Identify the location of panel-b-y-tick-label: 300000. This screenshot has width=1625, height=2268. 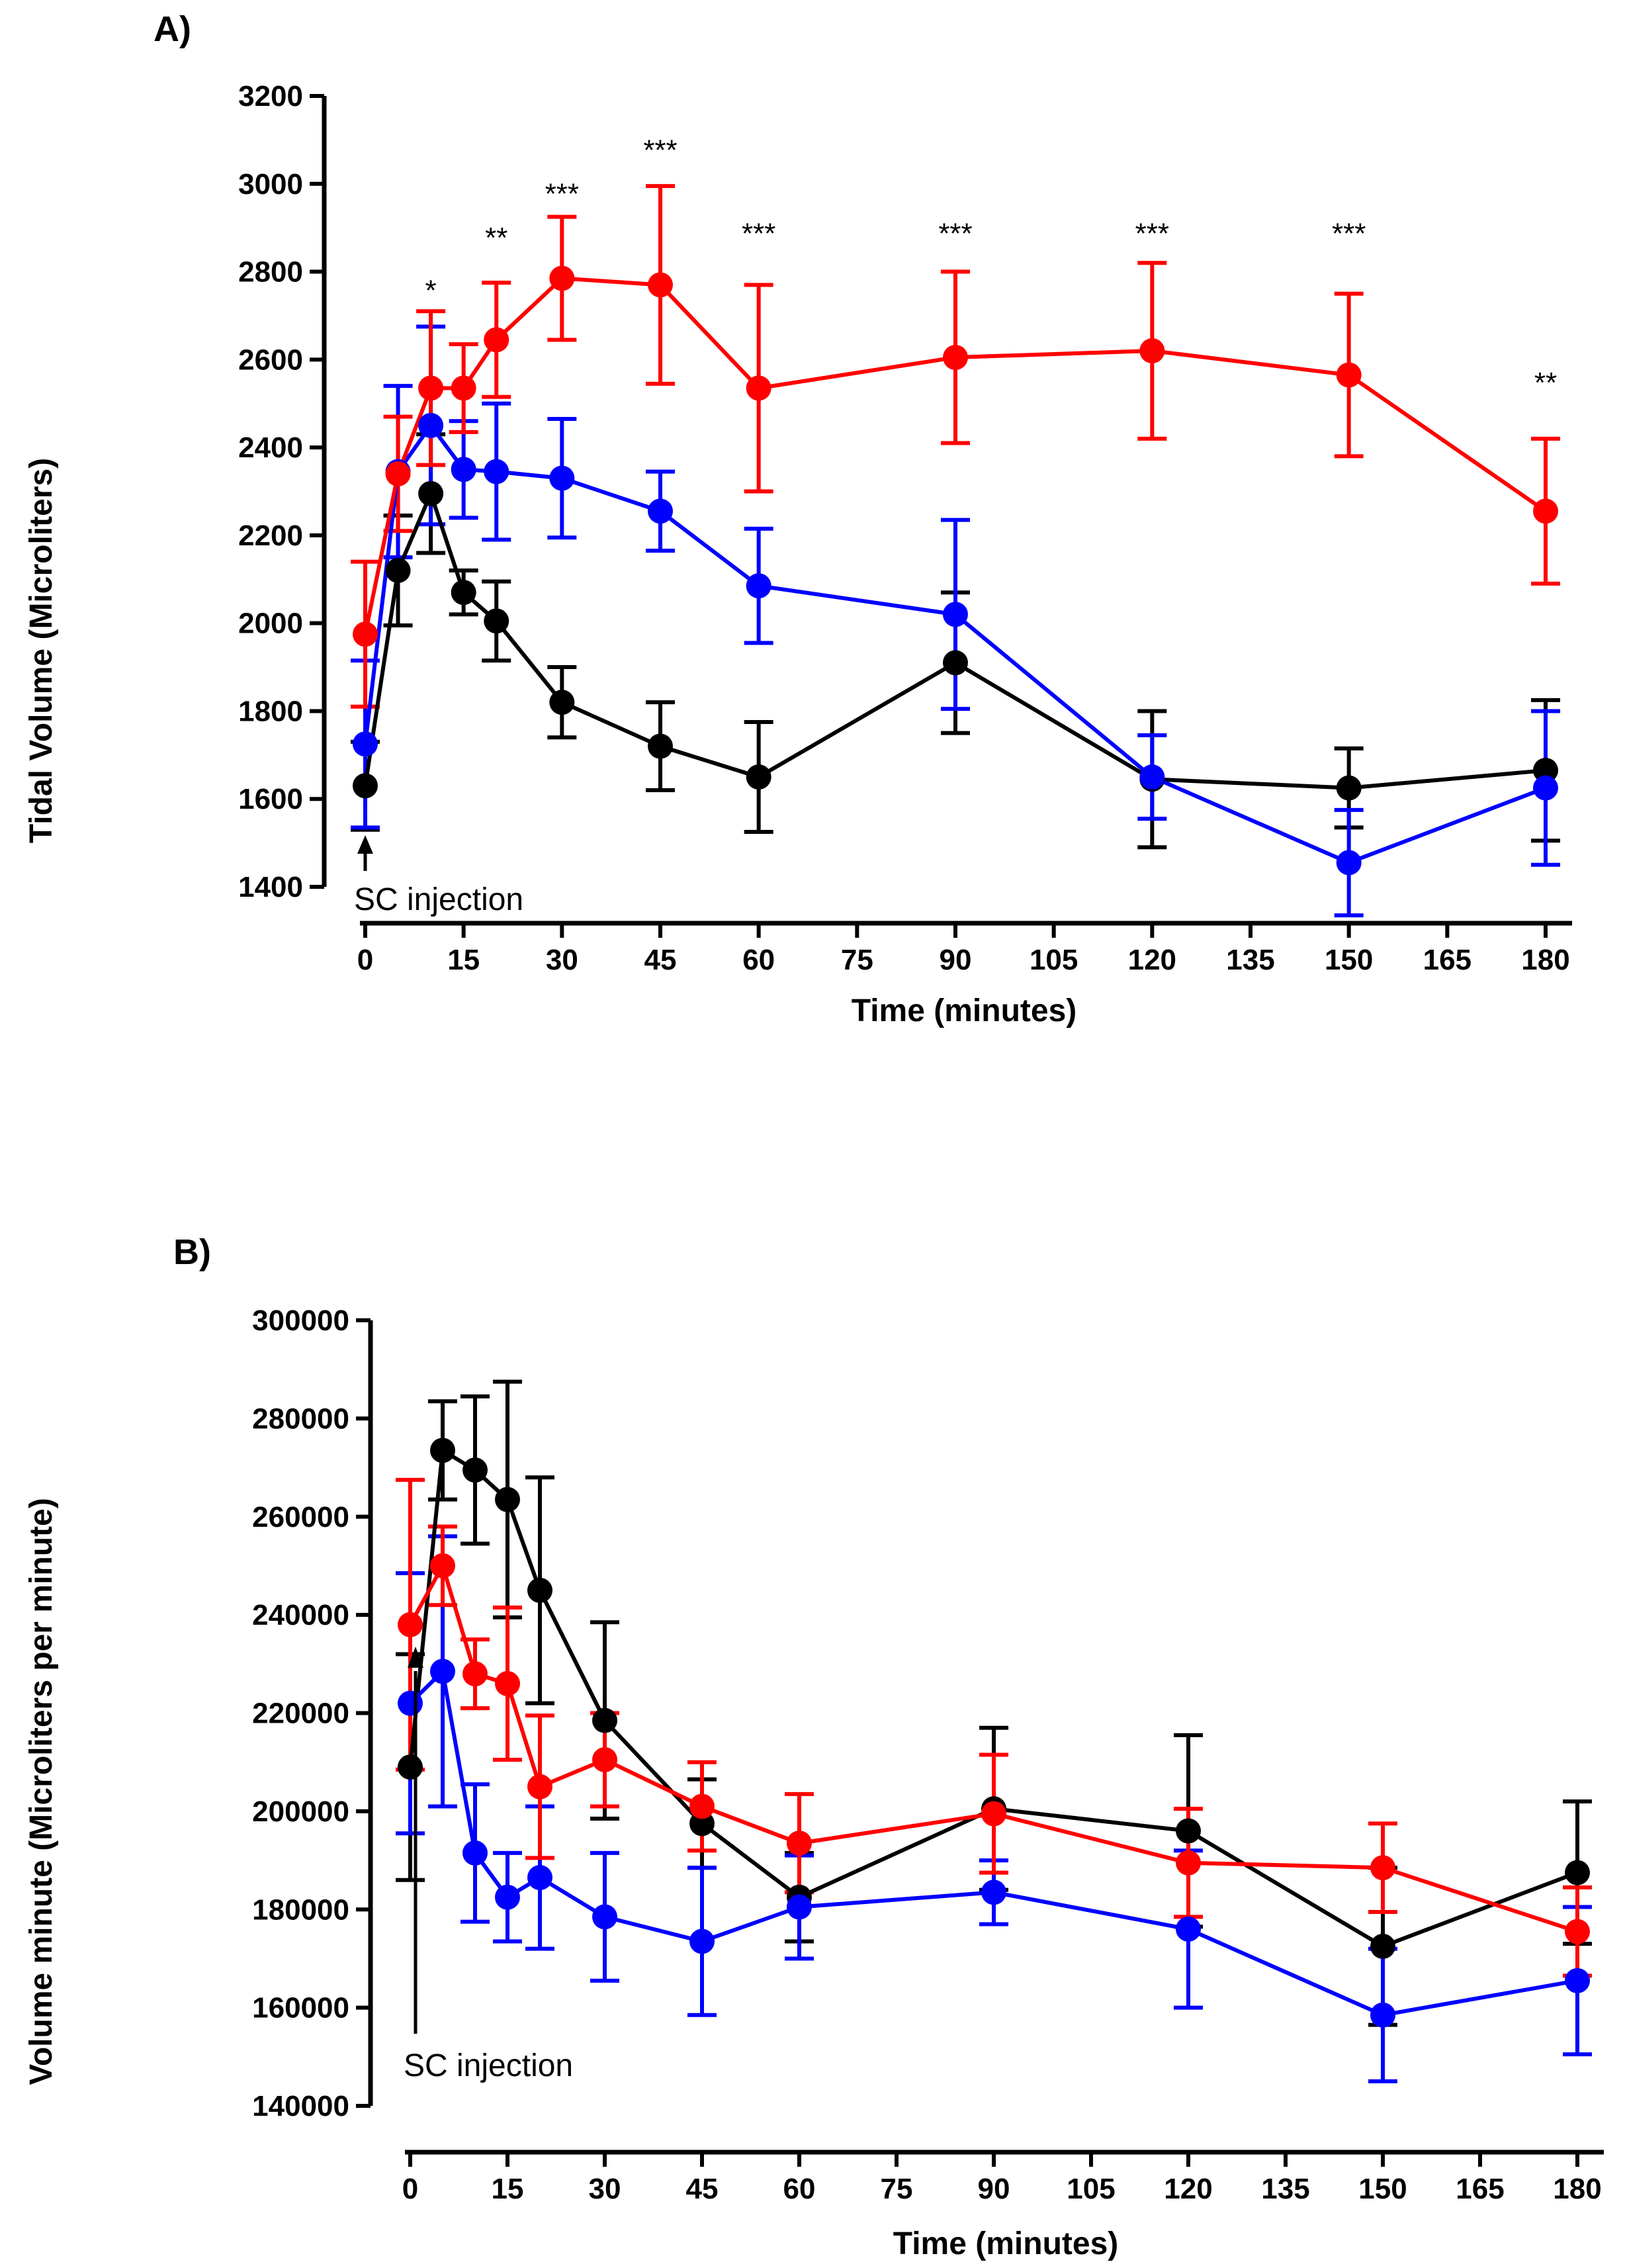
(300, 1320).